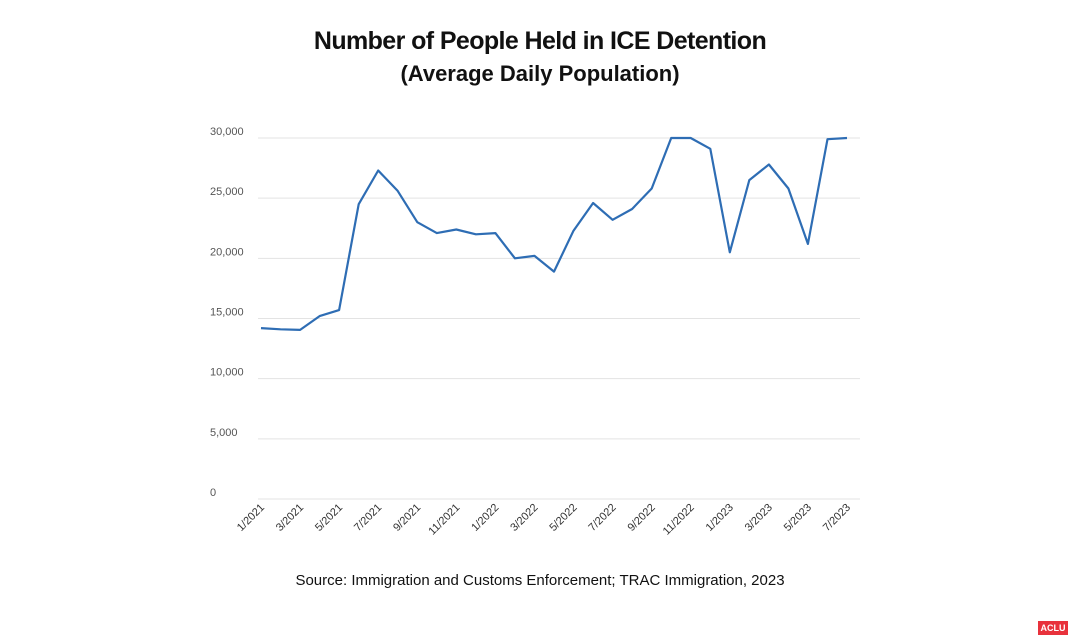  What do you see at coordinates (837, 518) in the screenshot?
I see `x-tick-label: 7/2023` at bounding box center [837, 518].